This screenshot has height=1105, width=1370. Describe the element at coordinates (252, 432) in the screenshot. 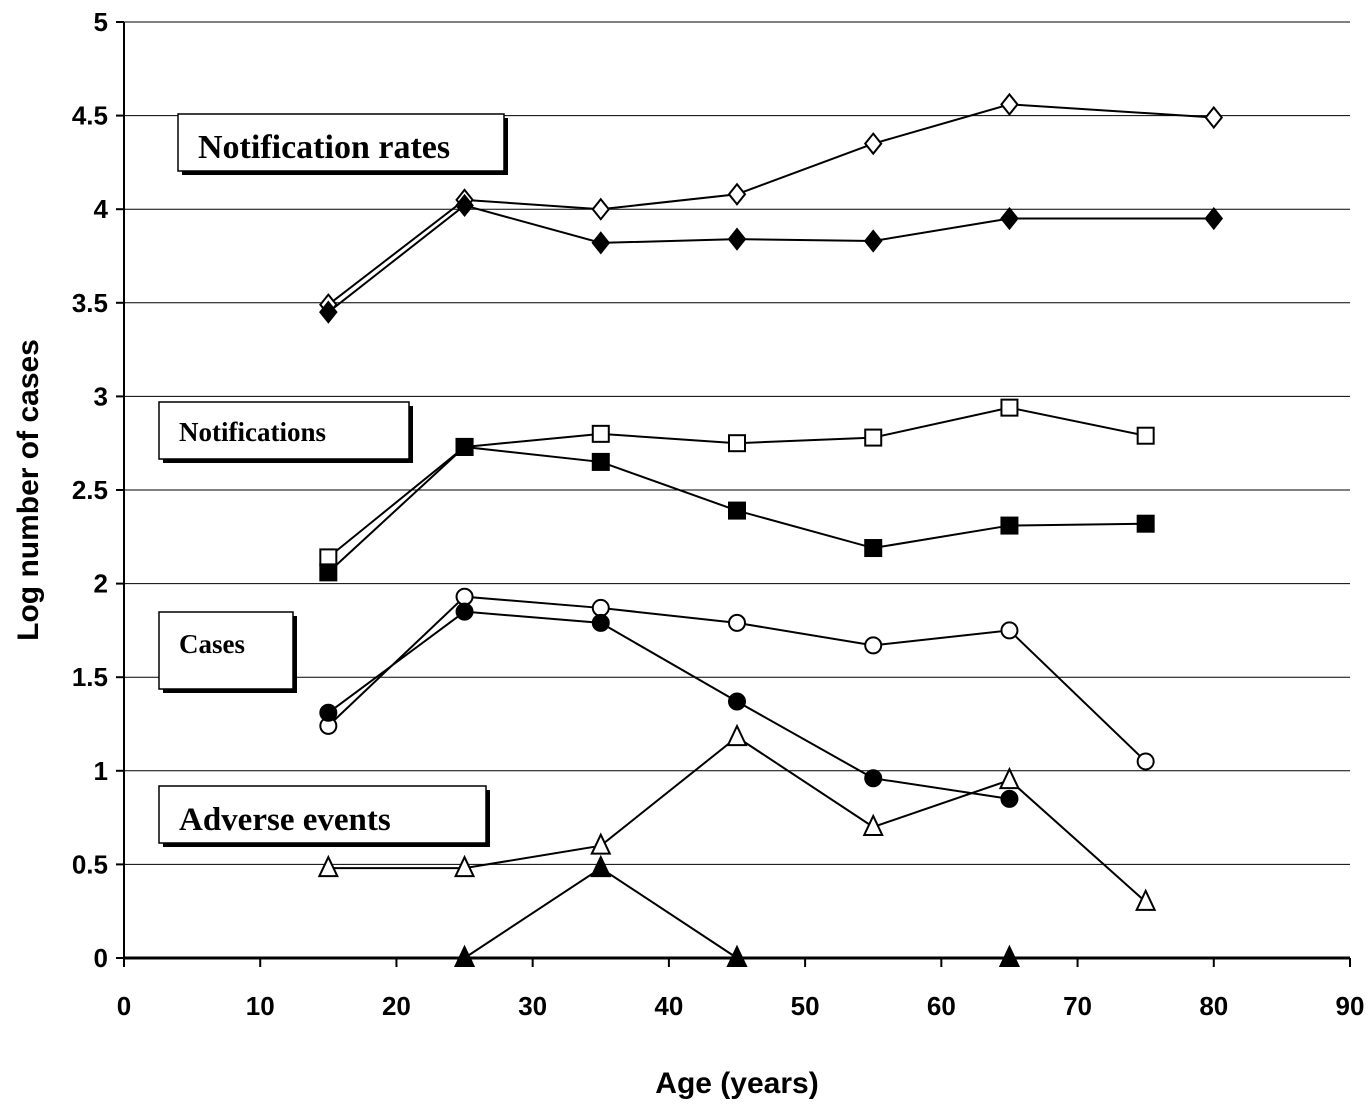

I see `annotation-label: Notifications` at that location.